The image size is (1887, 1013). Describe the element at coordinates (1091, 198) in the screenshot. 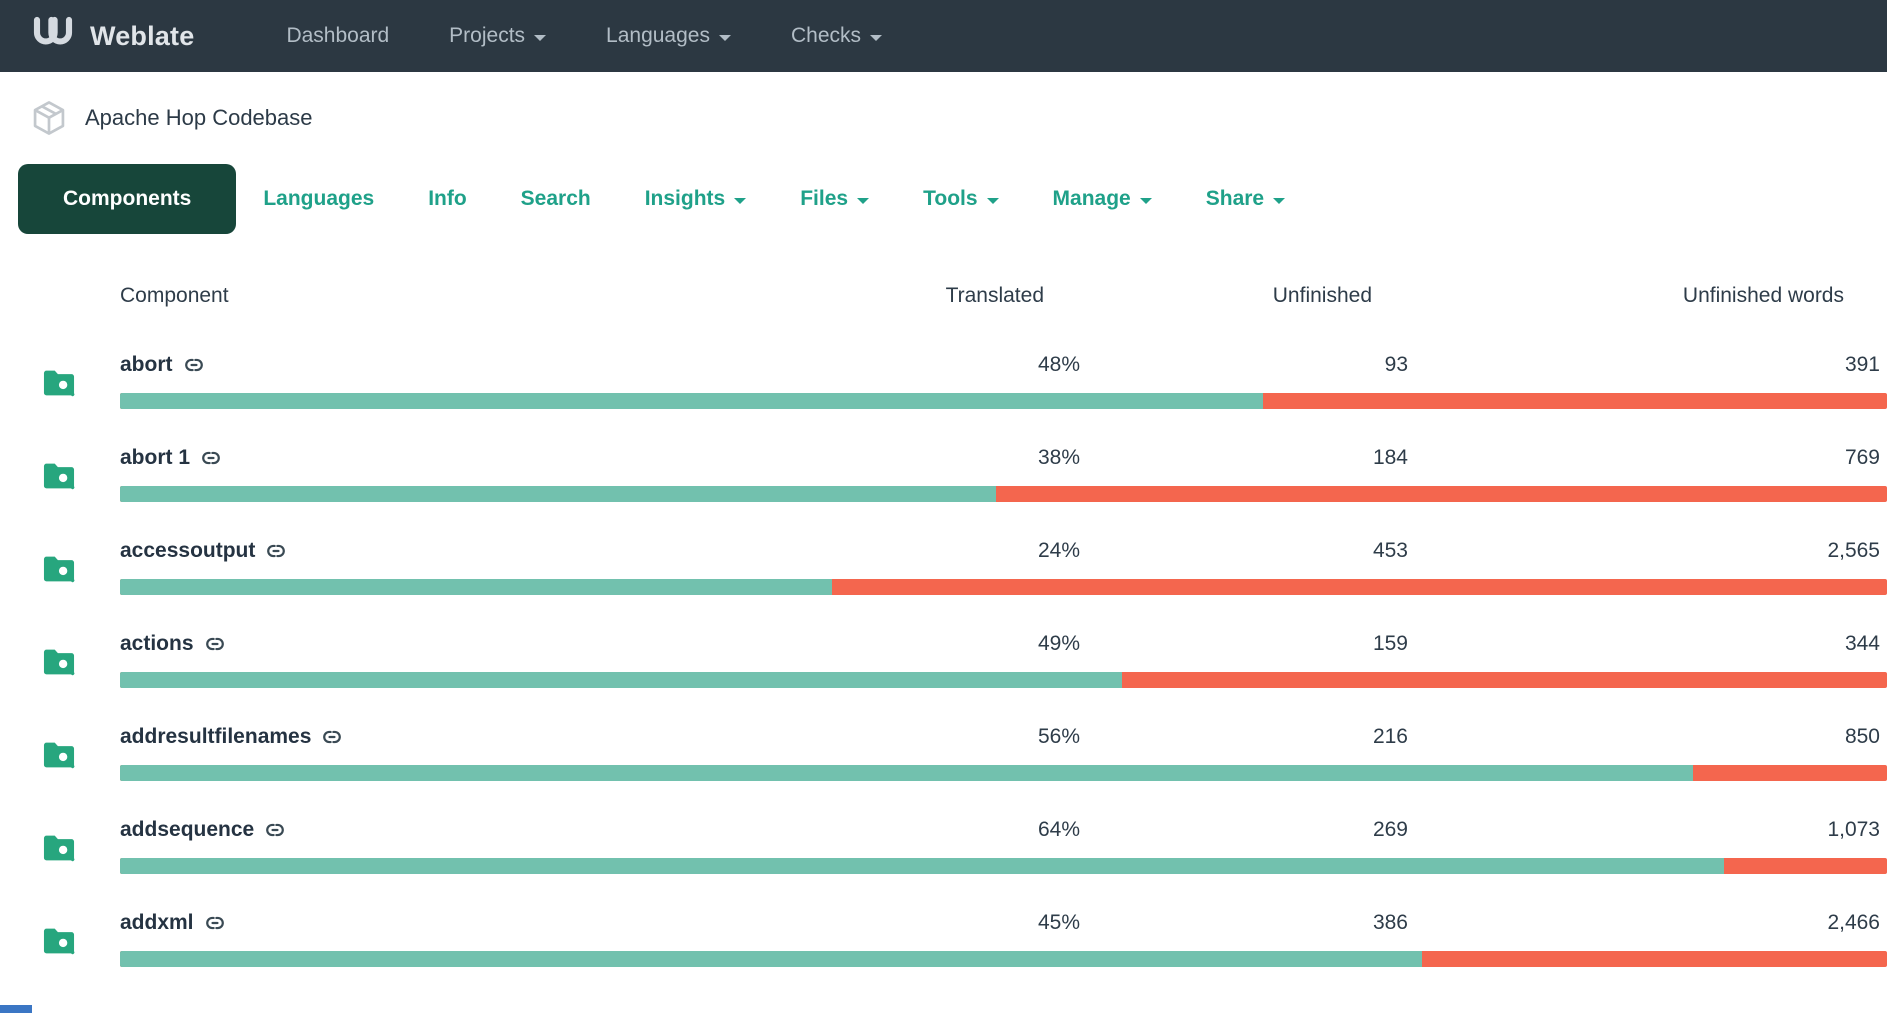

I see `tab-label: Manage` at that location.